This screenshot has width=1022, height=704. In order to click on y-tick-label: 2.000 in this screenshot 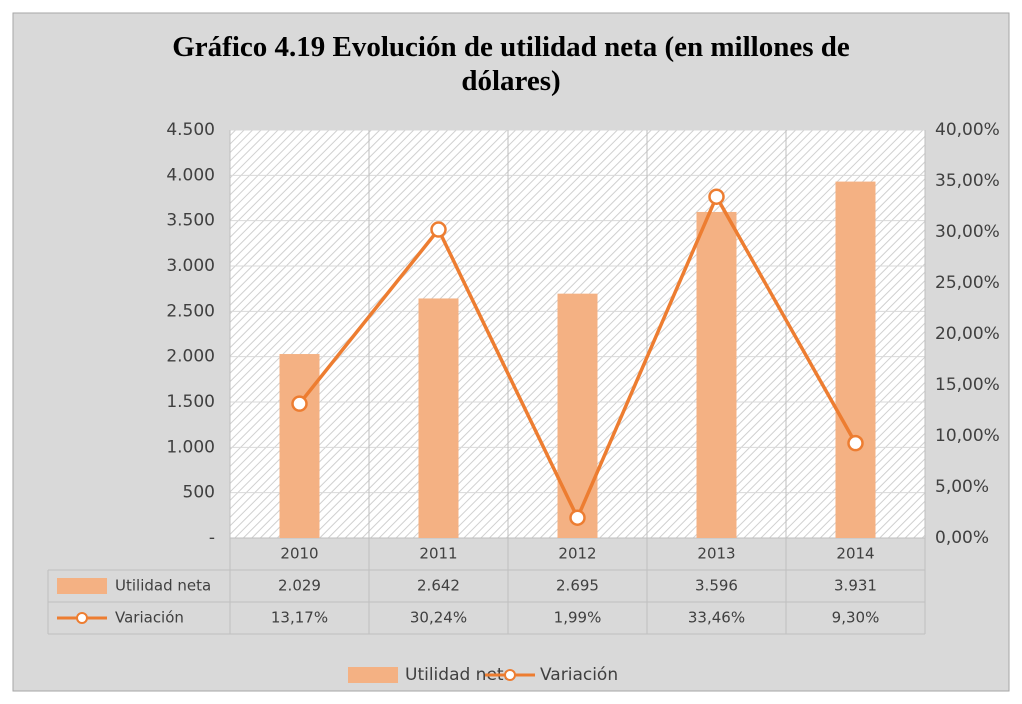, I will do `click(190, 357)`.